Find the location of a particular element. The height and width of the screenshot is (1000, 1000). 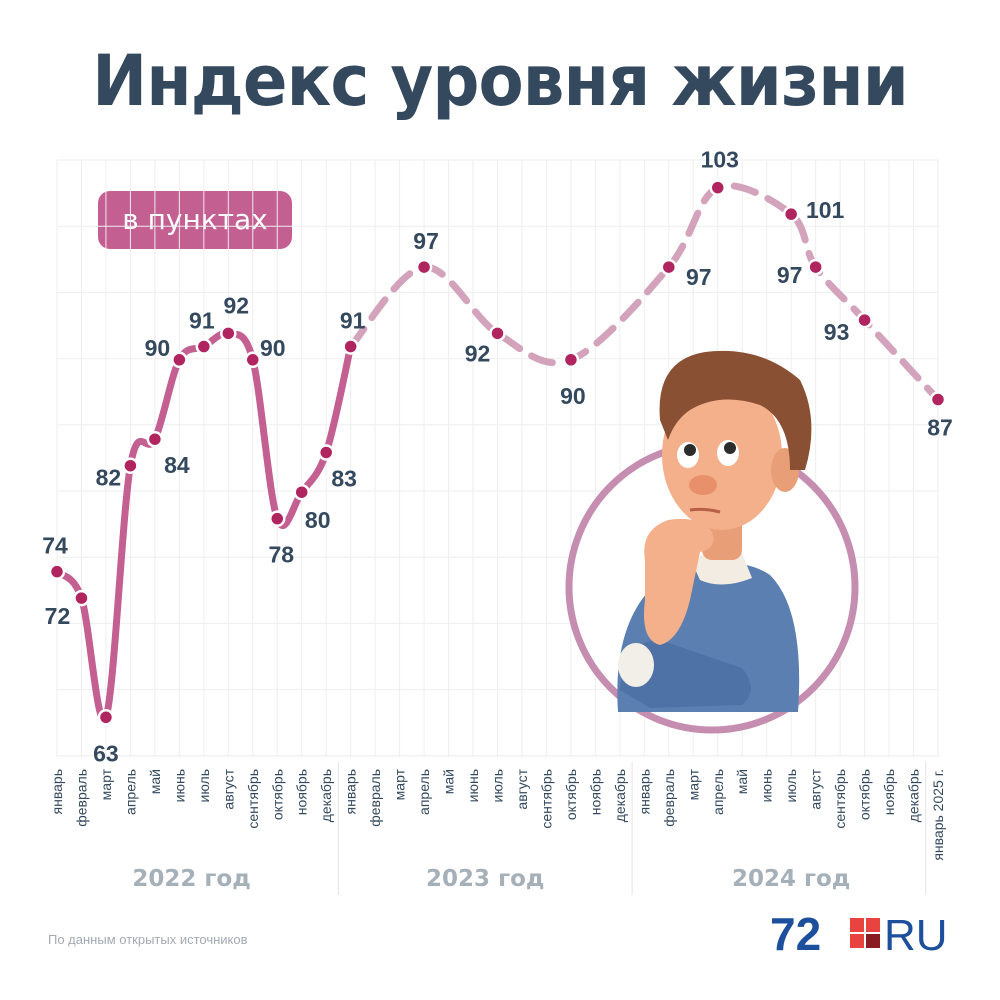

value-label: 84 is located at coordinates (177, 465).